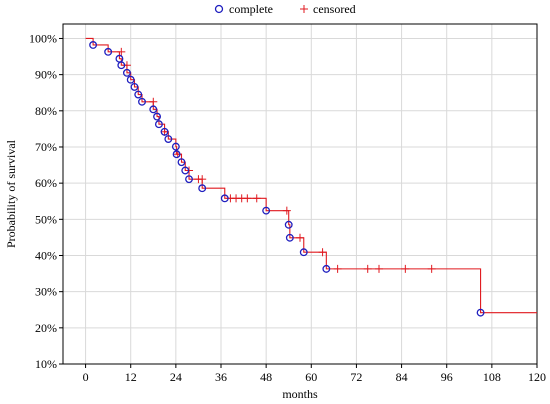 The width and height of the screenshot is (550, 404). What do you see at coordinates (311, 377) in the screenshot?
I see `x-tick-label: 60` at bounding box center [311, 377].